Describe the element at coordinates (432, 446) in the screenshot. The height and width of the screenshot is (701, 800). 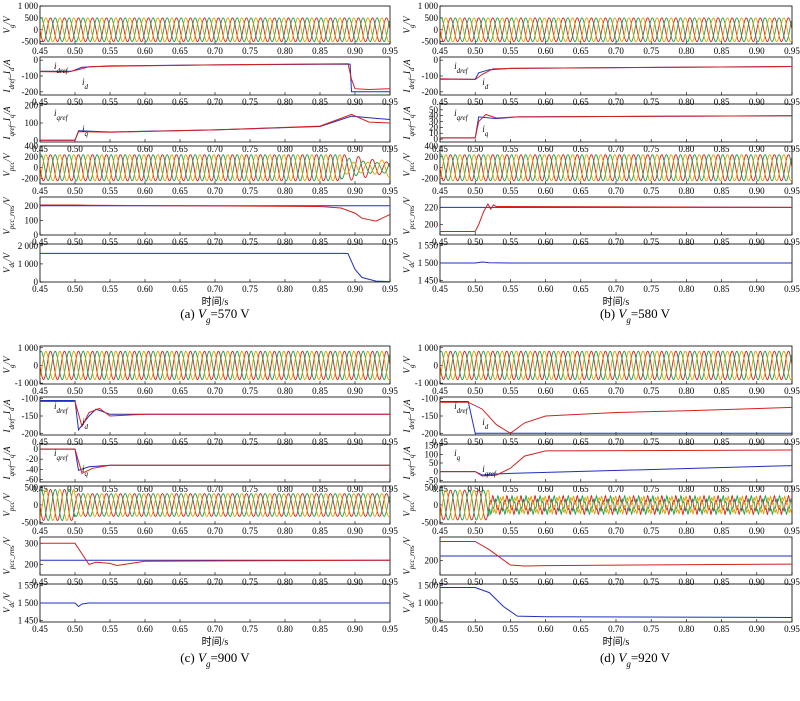
I see `y-tick-label: 150` at that location.